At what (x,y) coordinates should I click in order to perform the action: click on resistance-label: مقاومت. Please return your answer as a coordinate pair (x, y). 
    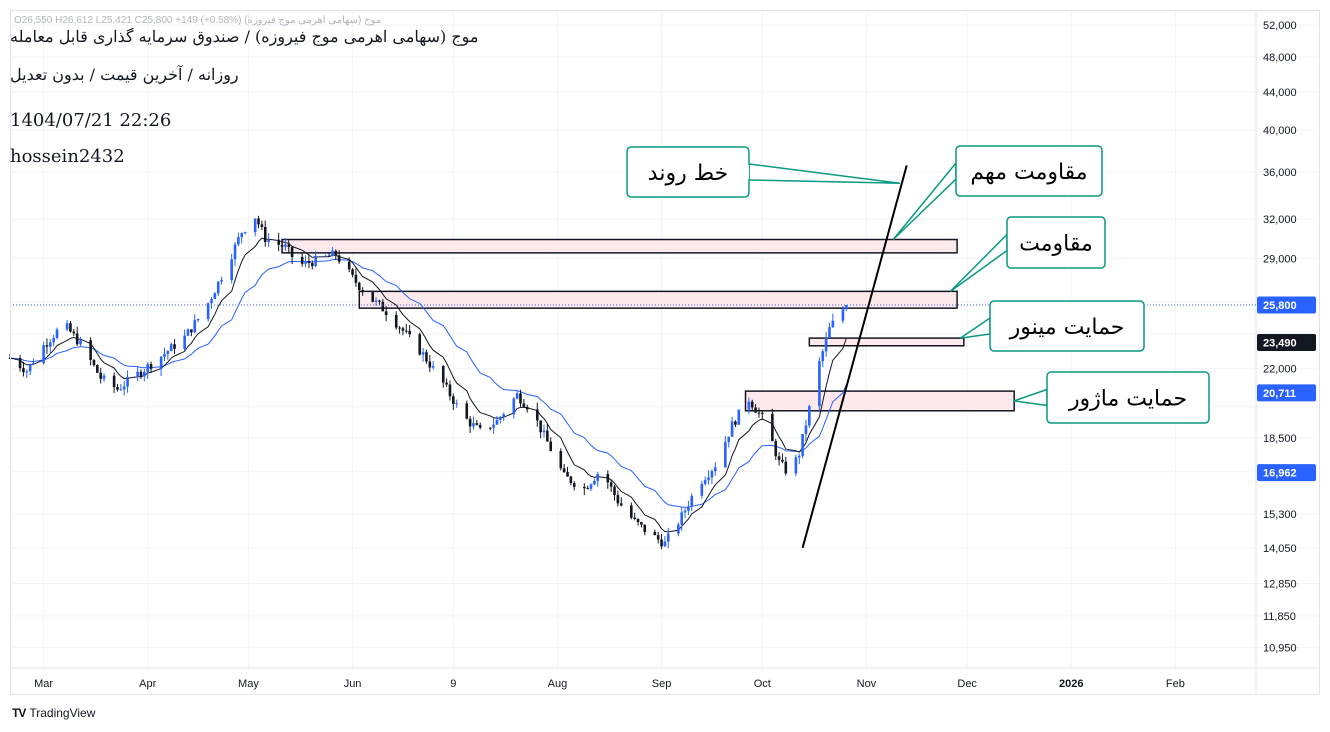
    Looking at the image, I should click on (1027, 254).